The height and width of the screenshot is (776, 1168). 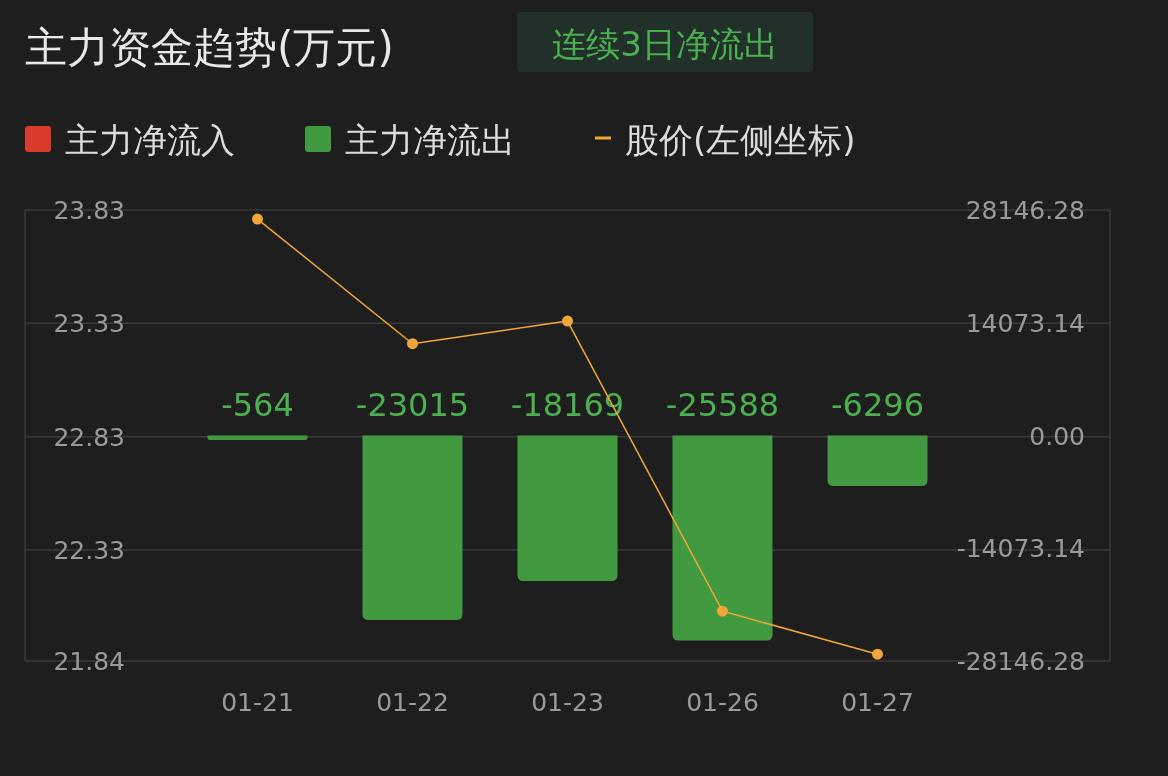 What do you see at coordinates (665, 44) in the screenshot?
I see `chart-subtitle: 连续3日净流出` at bounding box center [665, 44].